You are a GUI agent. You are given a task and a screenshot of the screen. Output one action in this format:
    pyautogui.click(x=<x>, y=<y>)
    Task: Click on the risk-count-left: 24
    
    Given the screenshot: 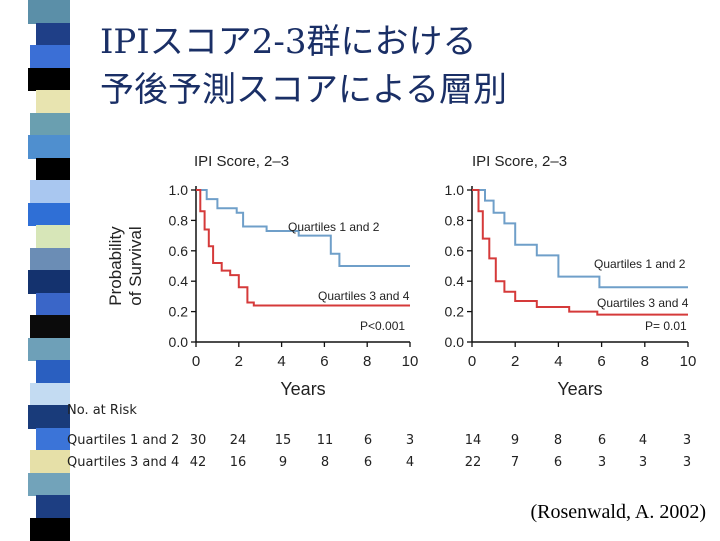 What is the action you would take?
    pyautogui.click(x=238, y=440)
    